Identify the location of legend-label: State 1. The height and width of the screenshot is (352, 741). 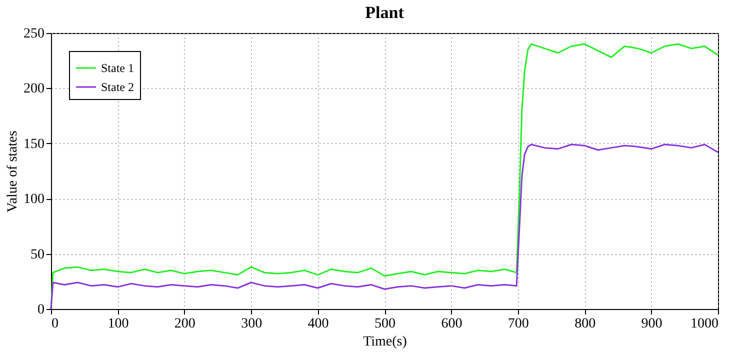
(117, 68).